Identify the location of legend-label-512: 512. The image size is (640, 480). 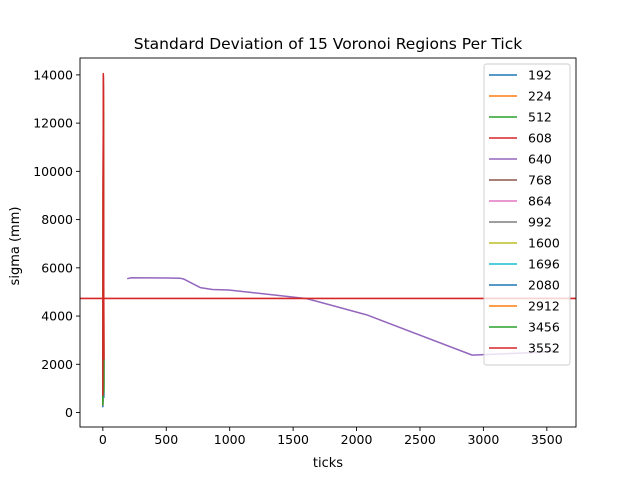
(540, 117).